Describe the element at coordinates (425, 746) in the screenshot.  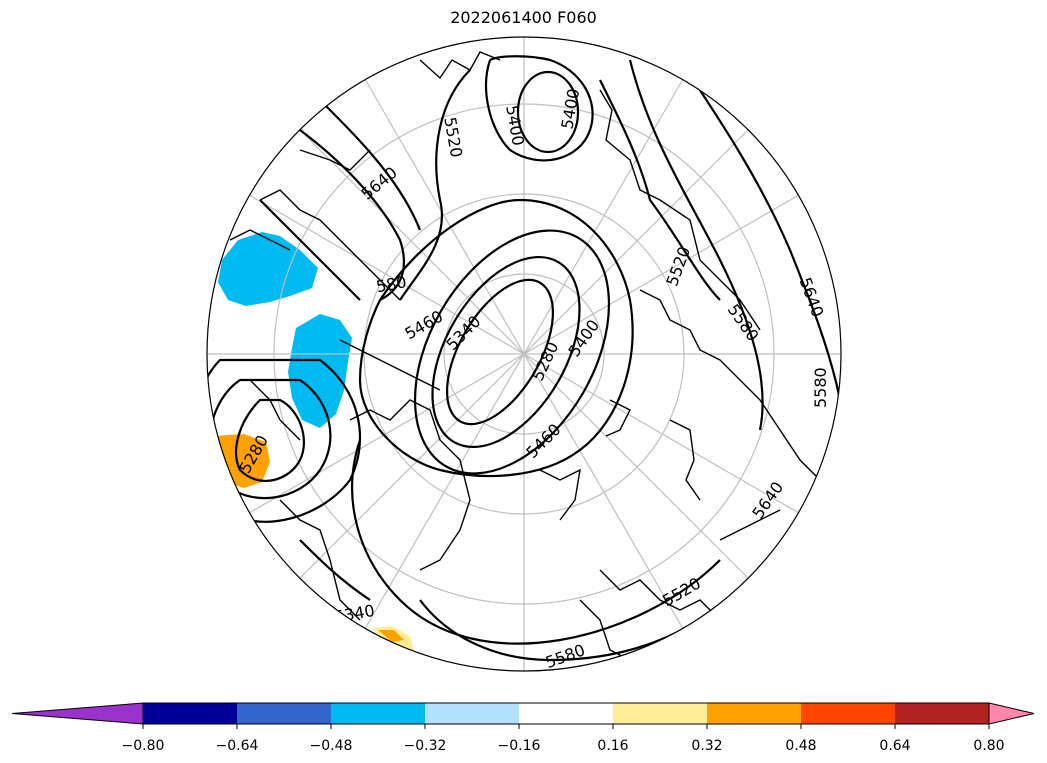
I see `colorbar-tick-label: −0.32` at that location.